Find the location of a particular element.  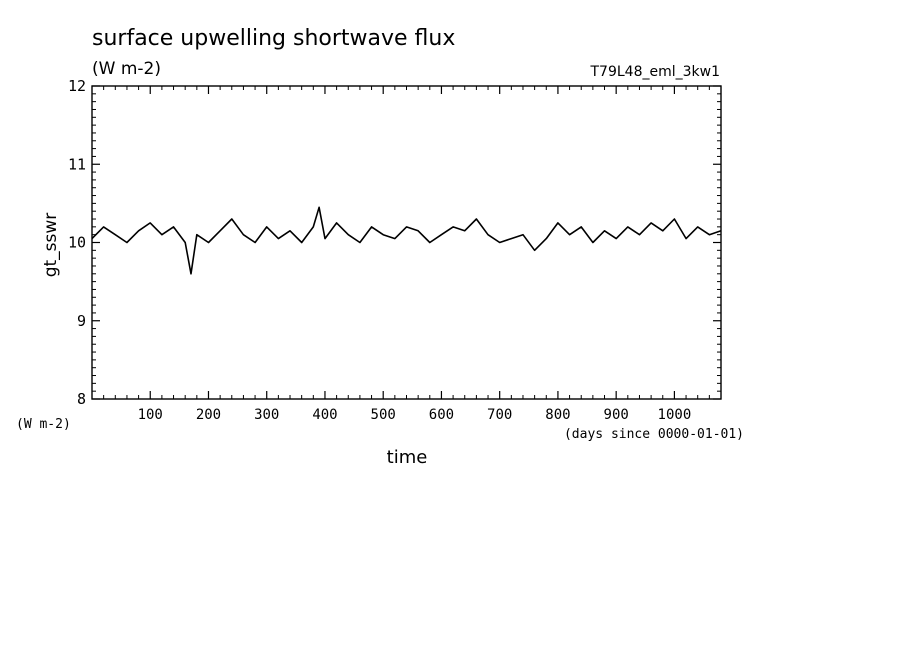

y-tick-label: 9 is located at coordinates (81, 321).